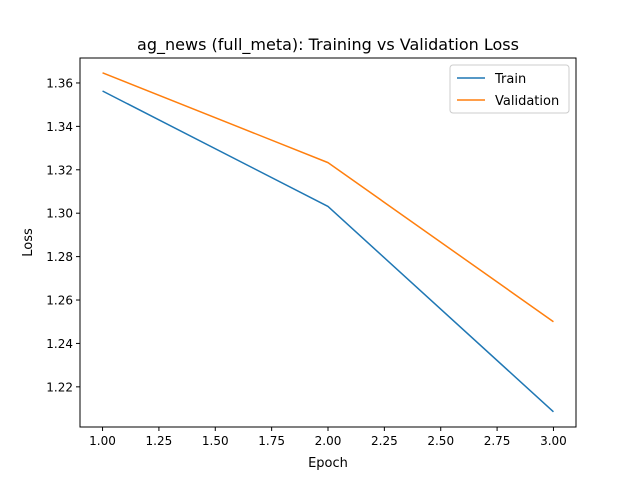  Describe the element at coordinates (59, 83) in the screenshot. I see `y-tick-label: 1.36` at that location.